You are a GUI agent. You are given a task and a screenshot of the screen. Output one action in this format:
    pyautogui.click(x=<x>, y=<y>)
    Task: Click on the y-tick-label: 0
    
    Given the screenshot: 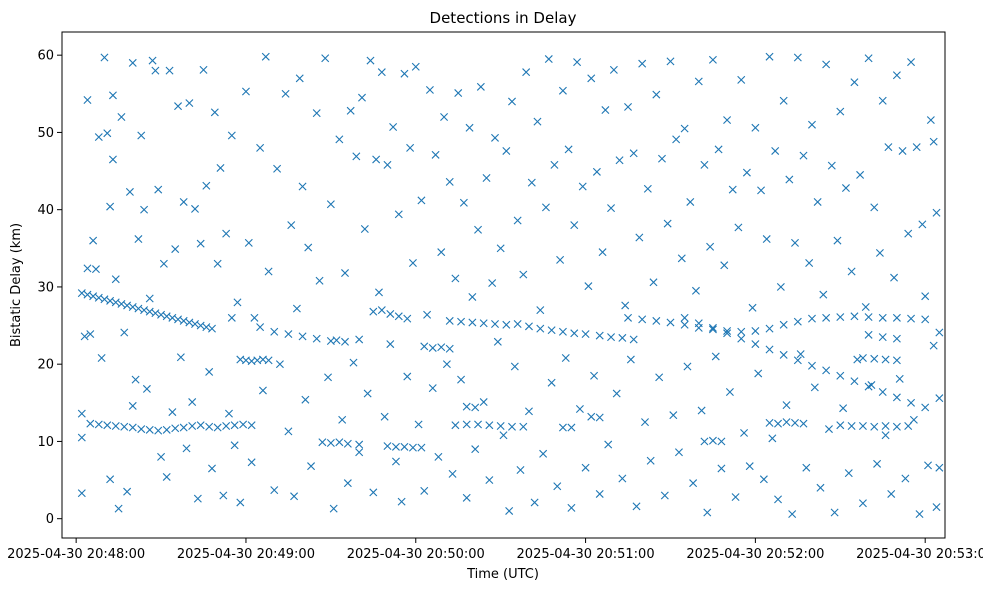 What is the action you would take?
    pyautogui.click(x=50, y=519)
    